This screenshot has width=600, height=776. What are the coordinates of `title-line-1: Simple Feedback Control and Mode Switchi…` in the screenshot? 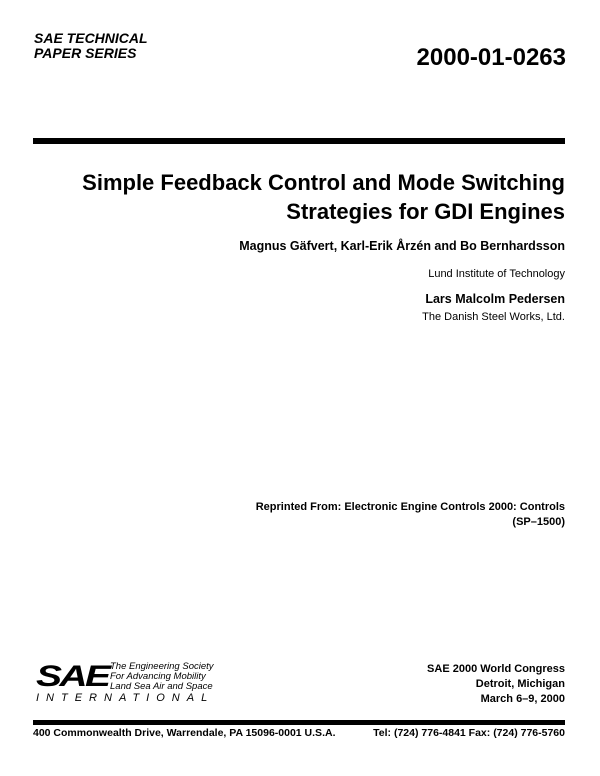 It's located at (323, 182).